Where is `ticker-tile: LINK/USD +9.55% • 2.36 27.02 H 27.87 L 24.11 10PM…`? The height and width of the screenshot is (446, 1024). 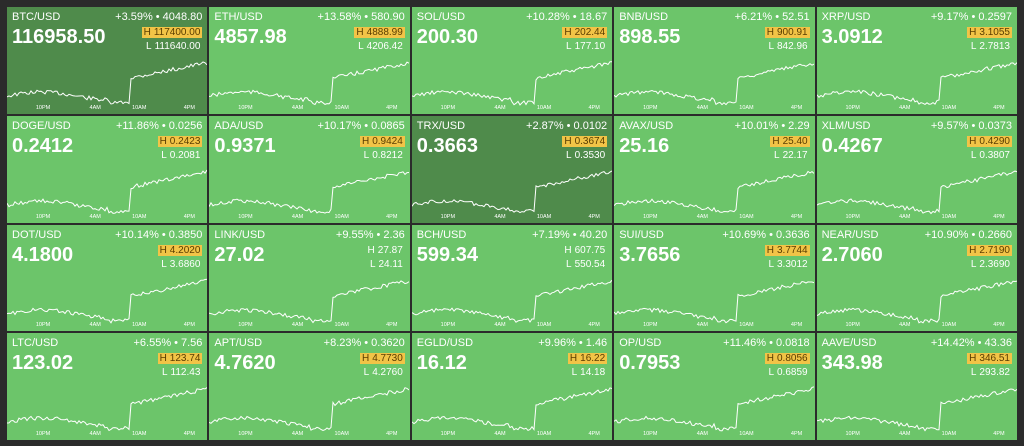
ticker-tile: LINK/USD +9.55% • 2.36 27.02 H 27.87 L 24.11 10PM… is located at coordinates (309, 278).